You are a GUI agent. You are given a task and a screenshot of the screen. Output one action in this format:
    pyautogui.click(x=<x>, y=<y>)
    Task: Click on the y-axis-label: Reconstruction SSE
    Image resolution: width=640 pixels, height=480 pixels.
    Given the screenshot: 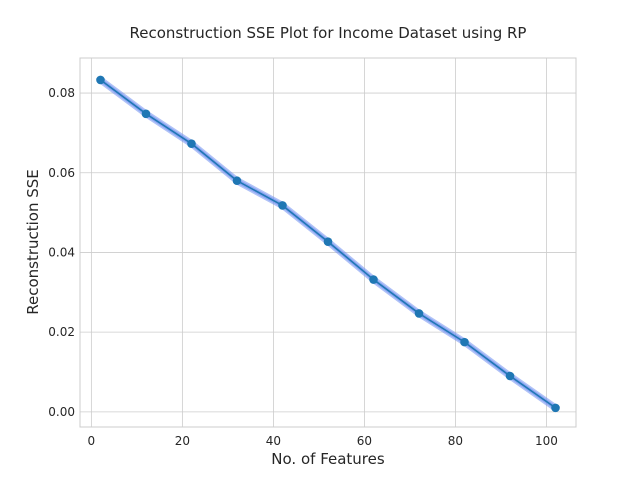 What is the action you would take?
    pyautogui.click(x=33, y=242)
    